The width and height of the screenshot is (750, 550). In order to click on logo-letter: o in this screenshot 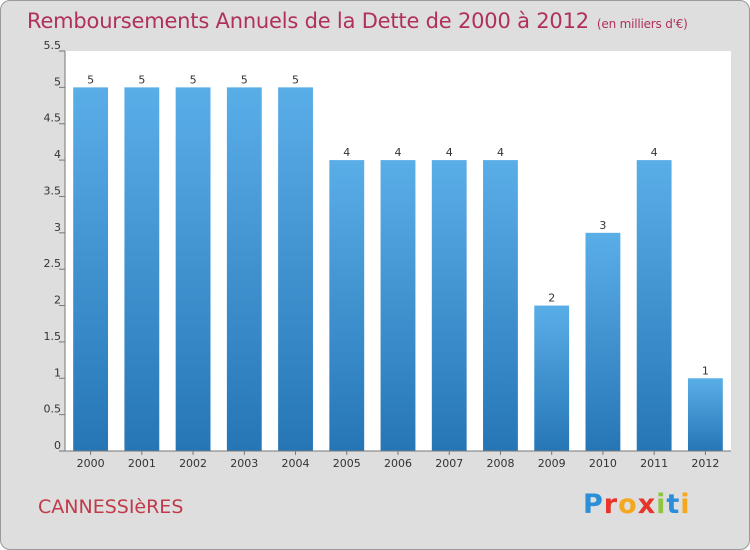, I will do `click(628, 504)`.